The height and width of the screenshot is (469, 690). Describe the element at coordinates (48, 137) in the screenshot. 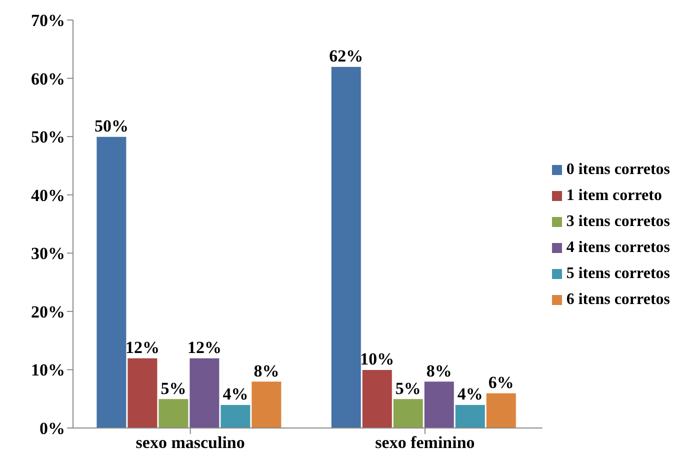

I see `y-tick-label: 50%` at that location.